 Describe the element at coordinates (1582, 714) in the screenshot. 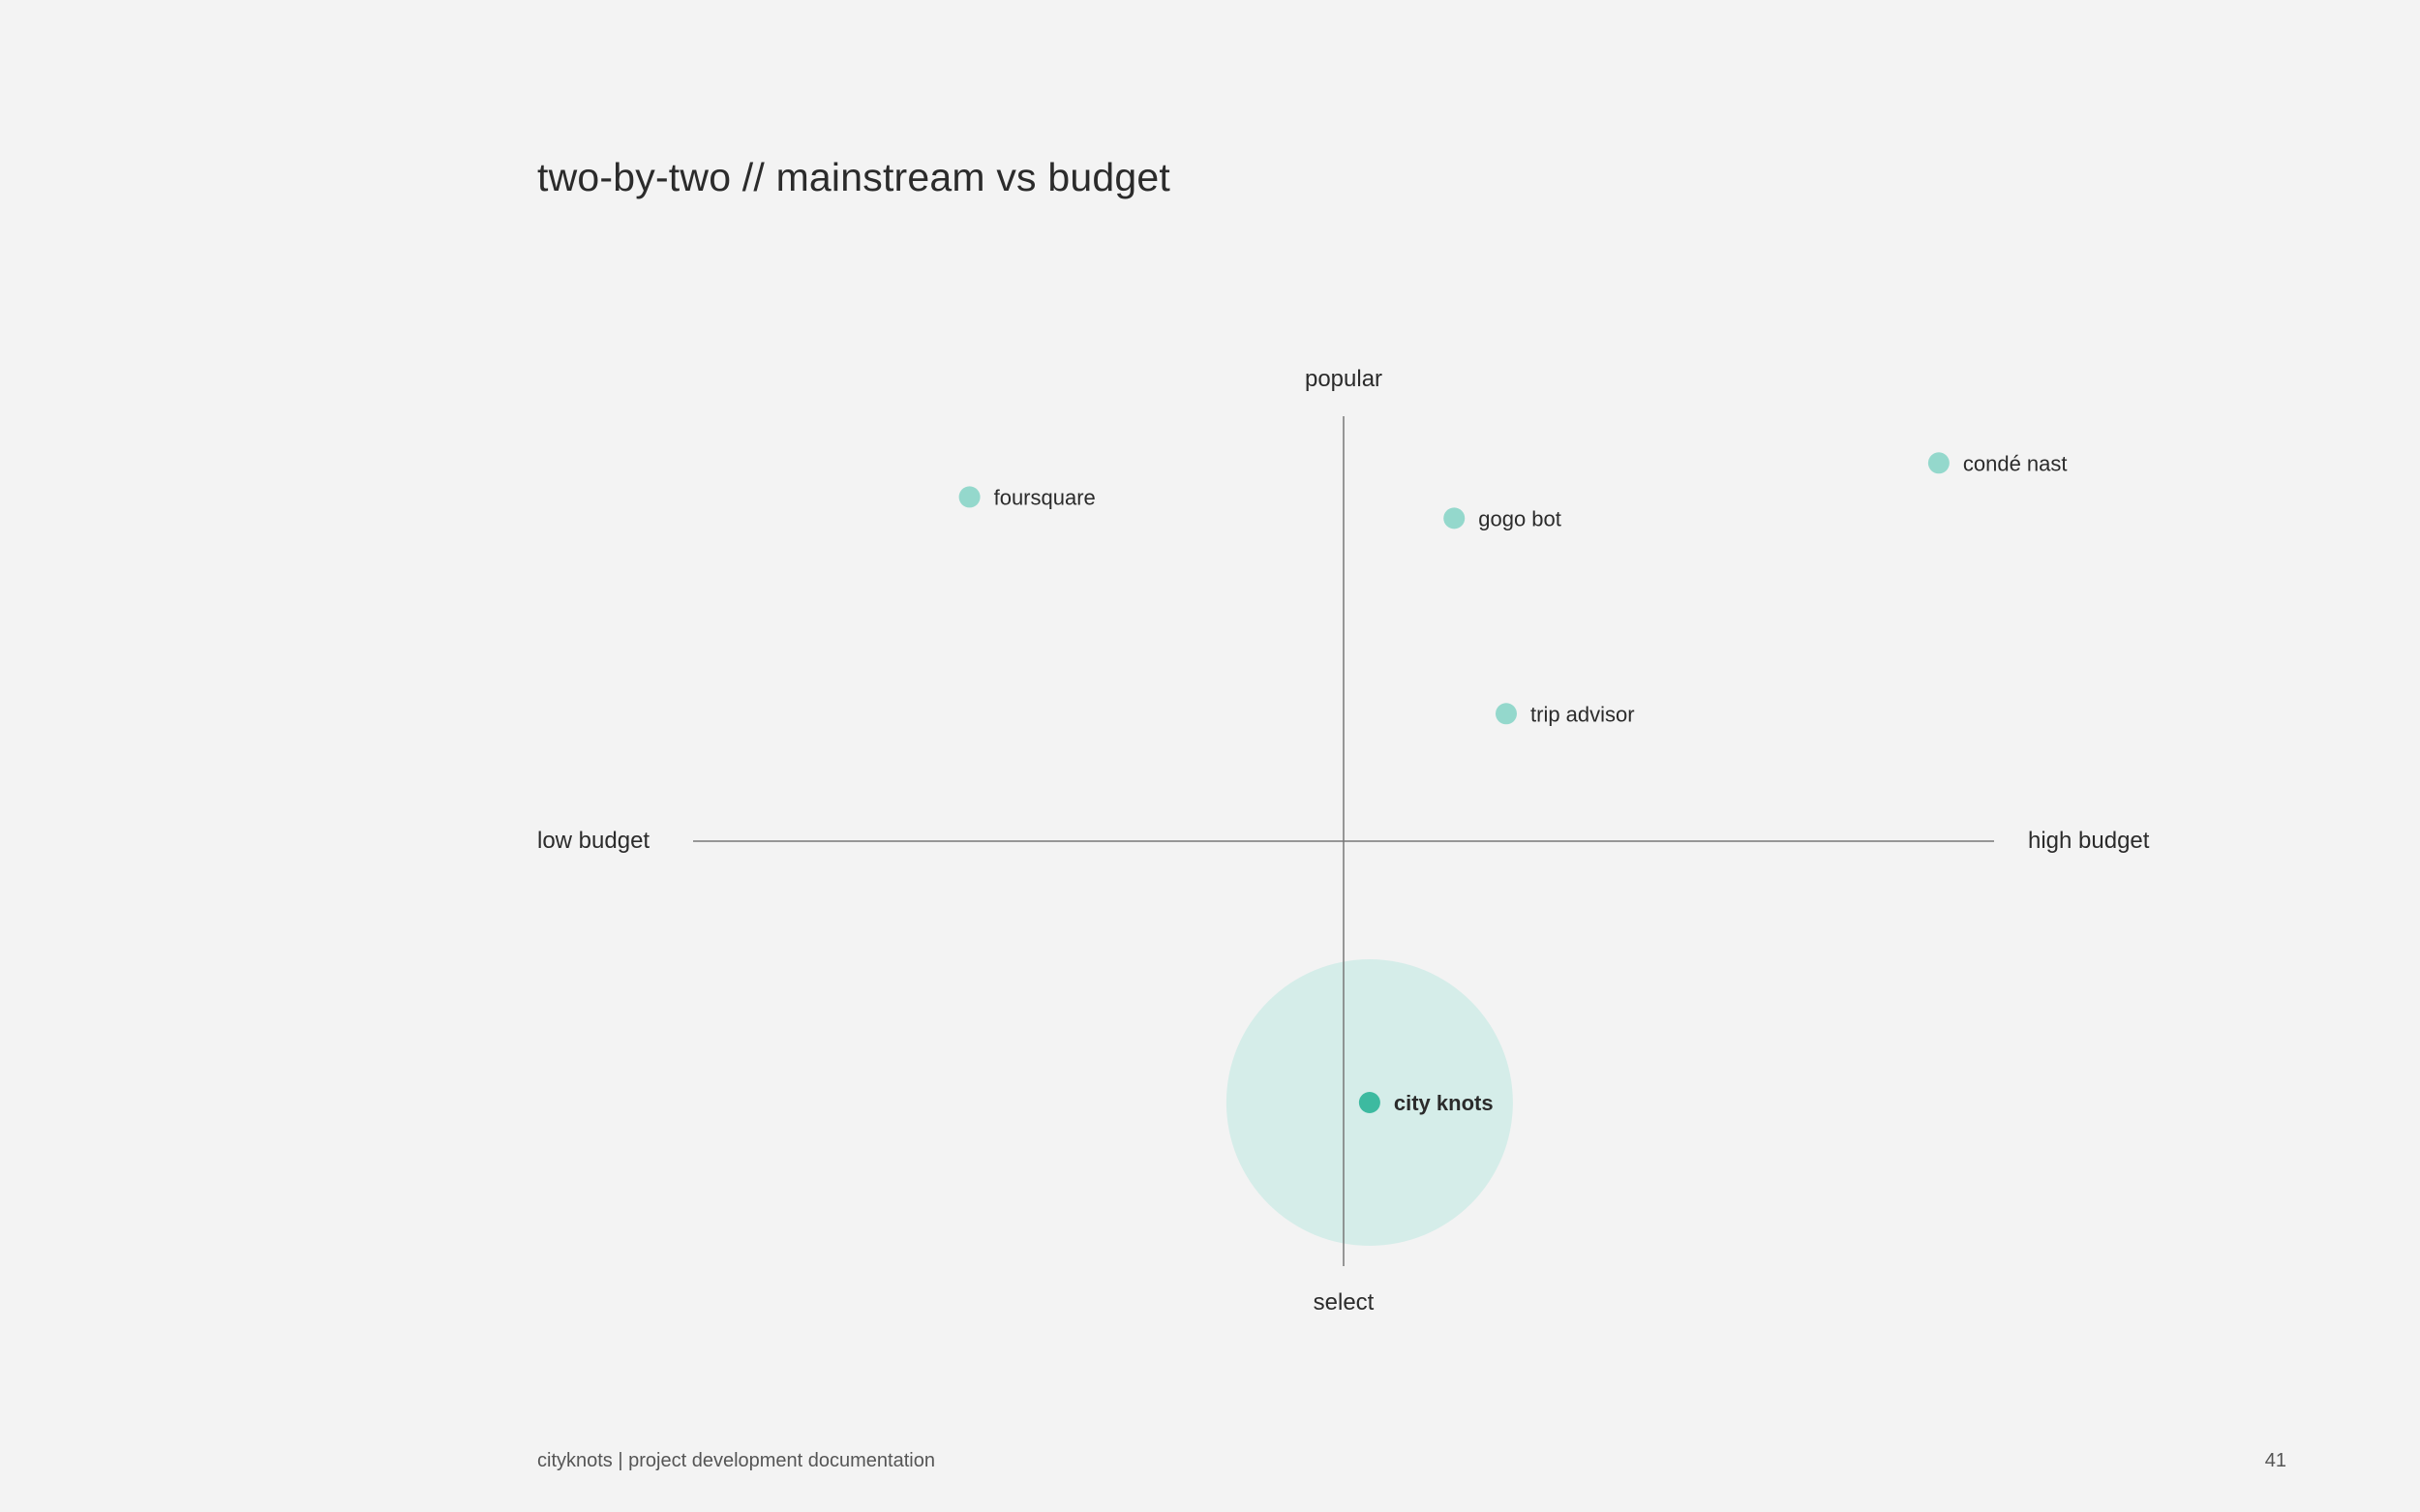

I see `point-label-trip-advisor: trip advisor` at that location.